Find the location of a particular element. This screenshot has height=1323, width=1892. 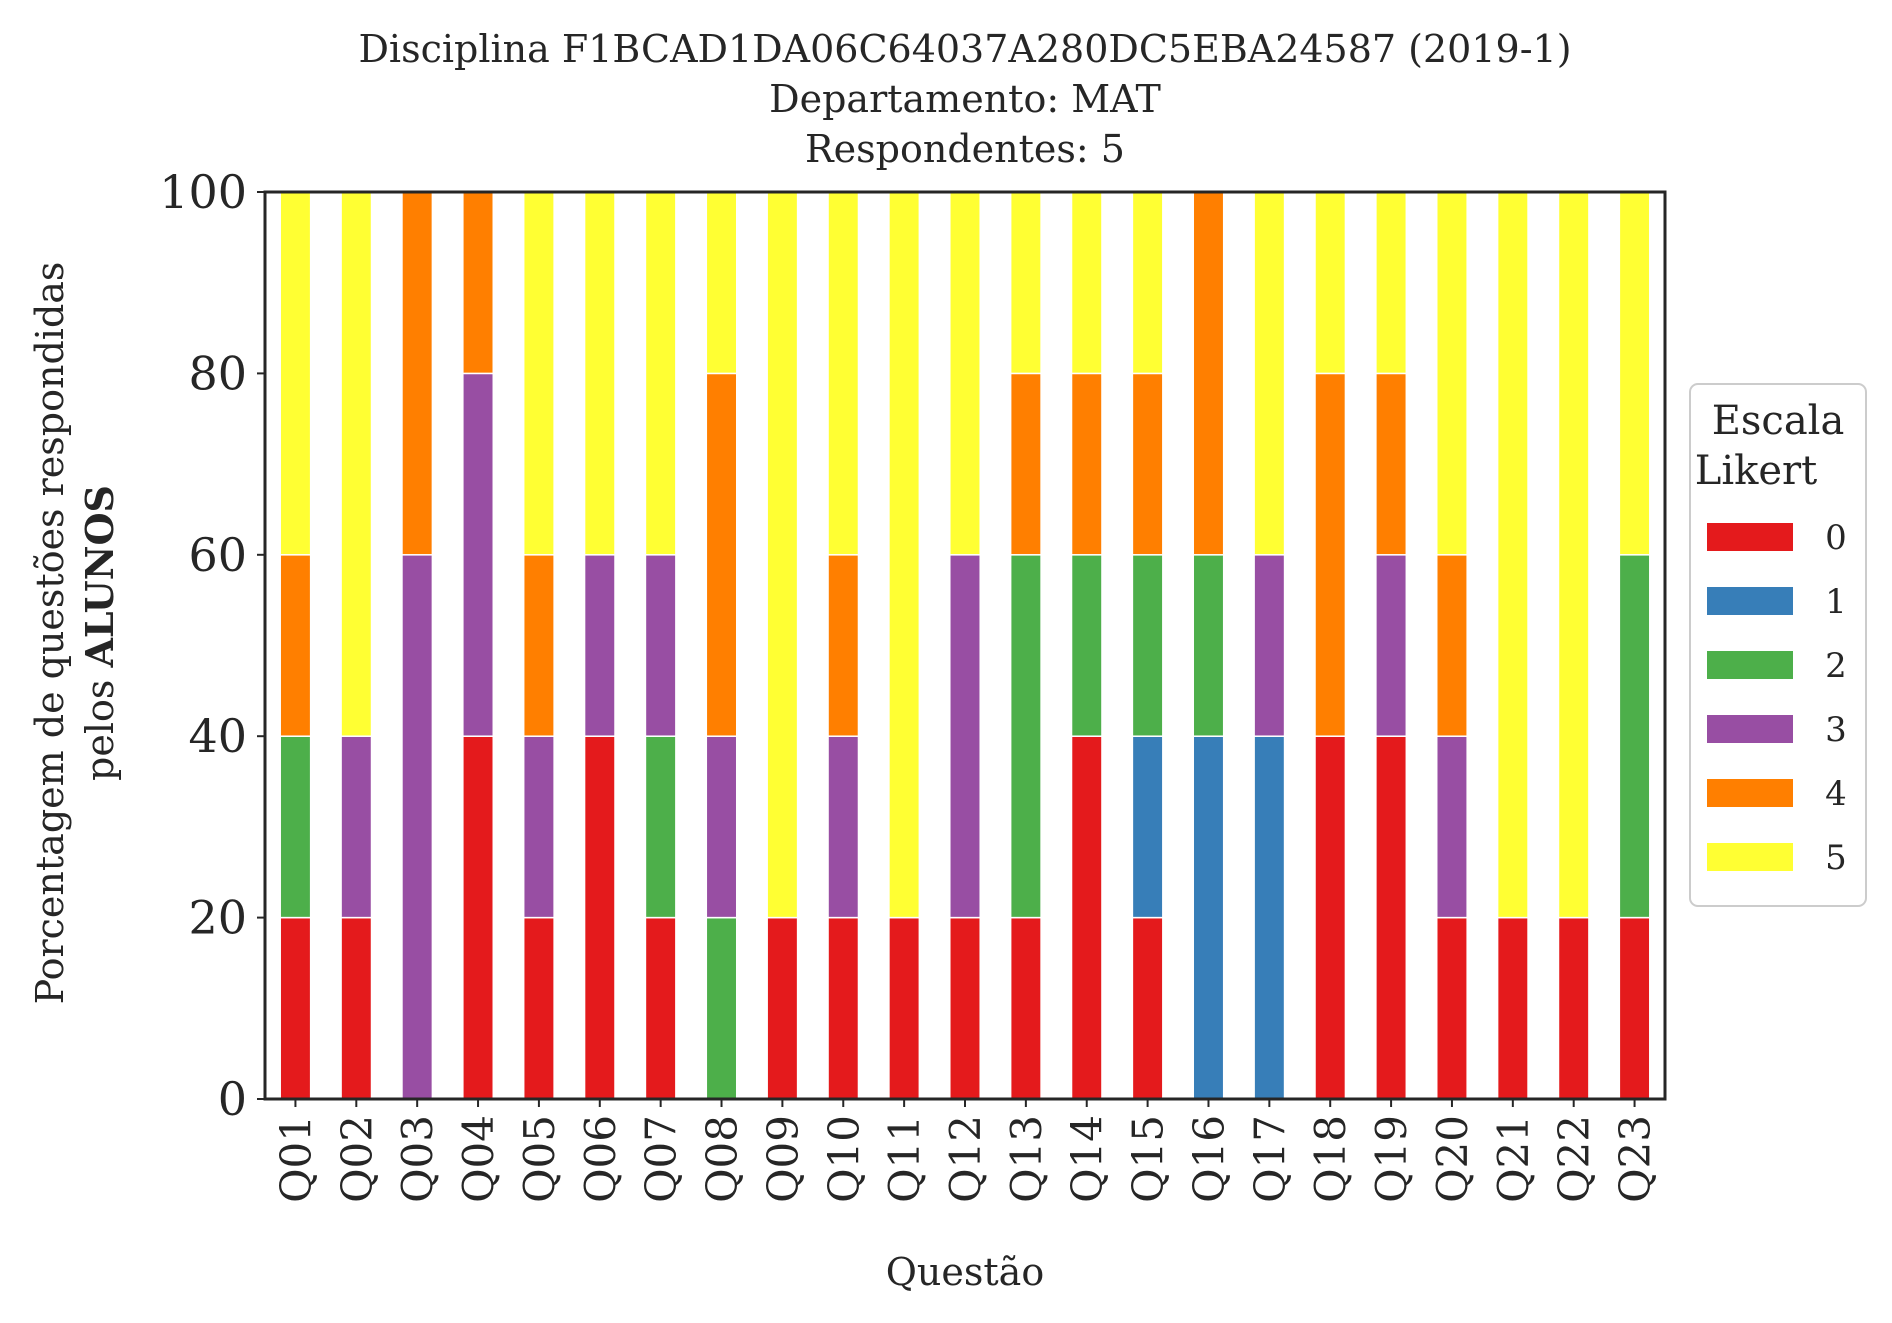

title-line-2: Departamento: MAT is located at coordinates (965, 99).